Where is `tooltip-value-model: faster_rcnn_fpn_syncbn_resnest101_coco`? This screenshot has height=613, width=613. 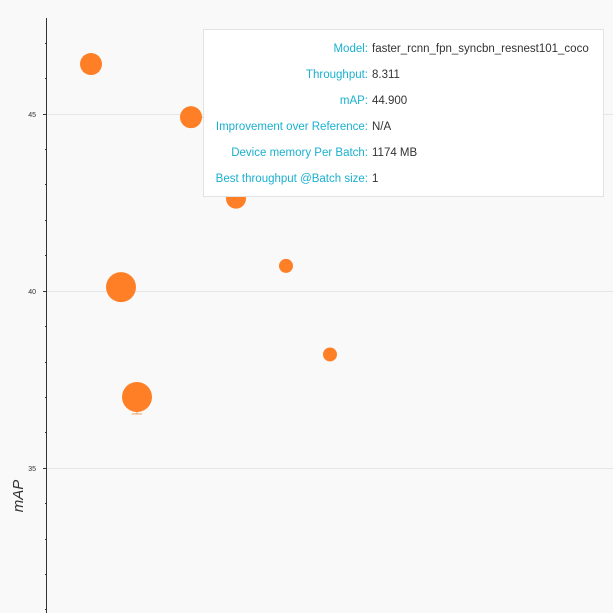 tooltip-value-model: faster_rcnn_fpn_syncbn_resnest101_coco is located at coordinates (480, 49).